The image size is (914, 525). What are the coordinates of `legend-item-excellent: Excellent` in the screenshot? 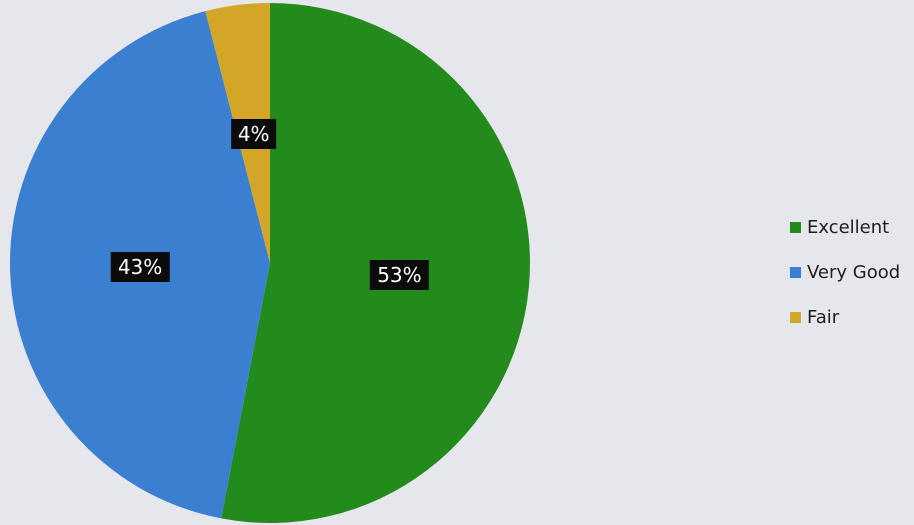 It's located at (845, 227).